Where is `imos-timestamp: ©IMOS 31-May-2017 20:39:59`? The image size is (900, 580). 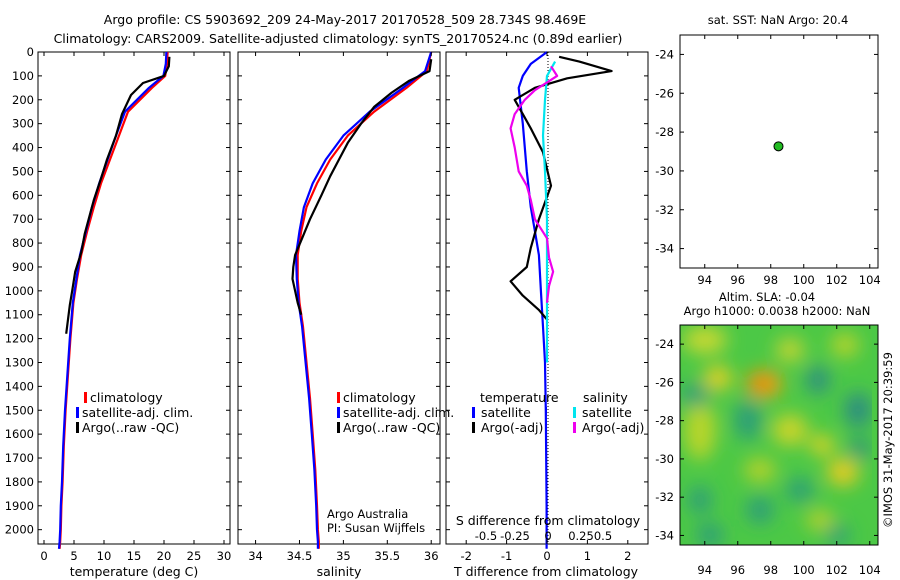 imos-timestamp: ©IMOS 31-May-2017 20:39:59 is located at coordinates (888, 440).